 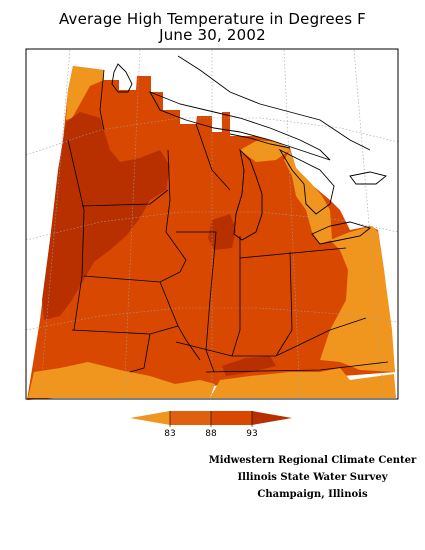 I want to click on zone-gt93-west, so click(x=106, y=216).